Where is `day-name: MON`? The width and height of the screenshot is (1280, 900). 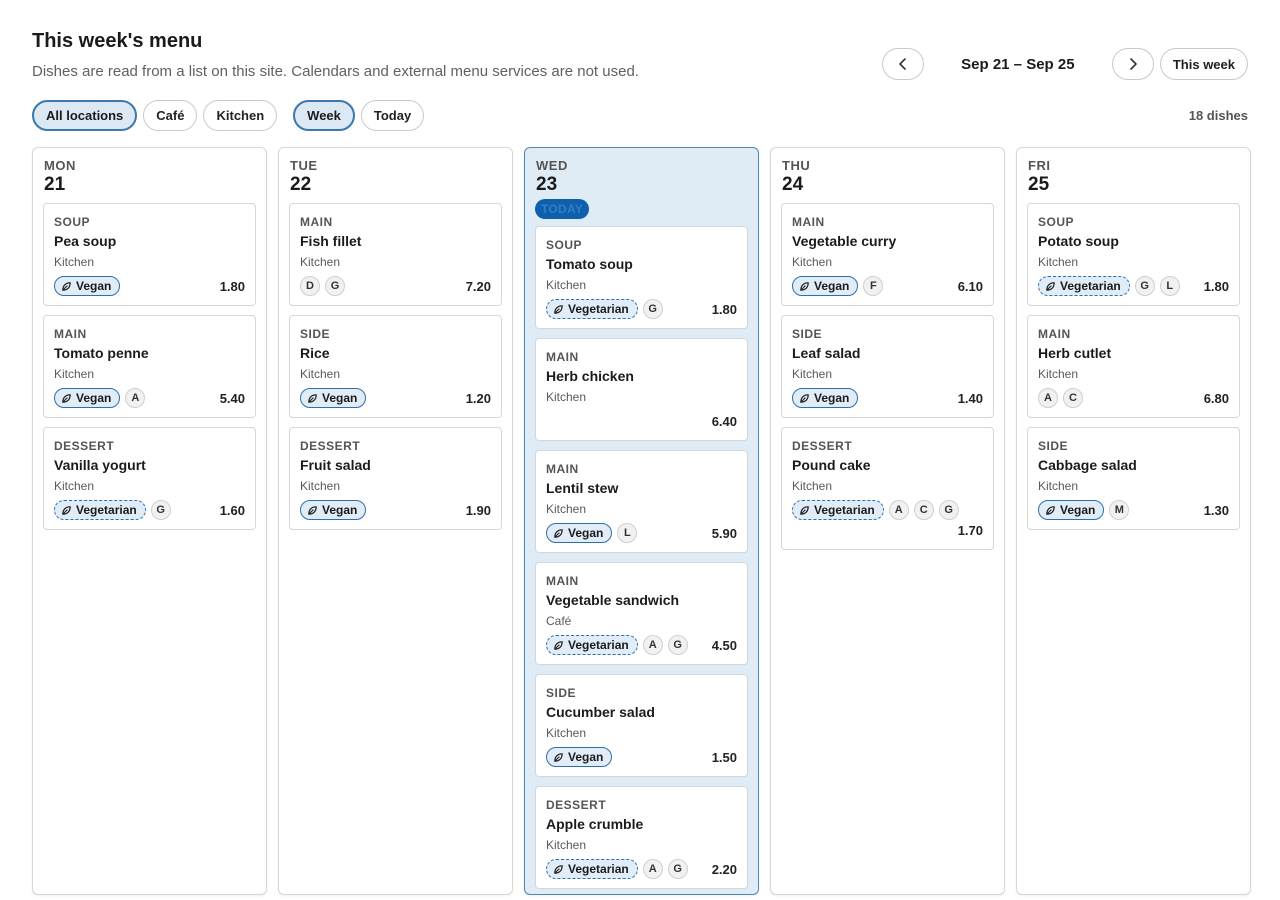 day-name: MON is located at coordinates (60, 165).